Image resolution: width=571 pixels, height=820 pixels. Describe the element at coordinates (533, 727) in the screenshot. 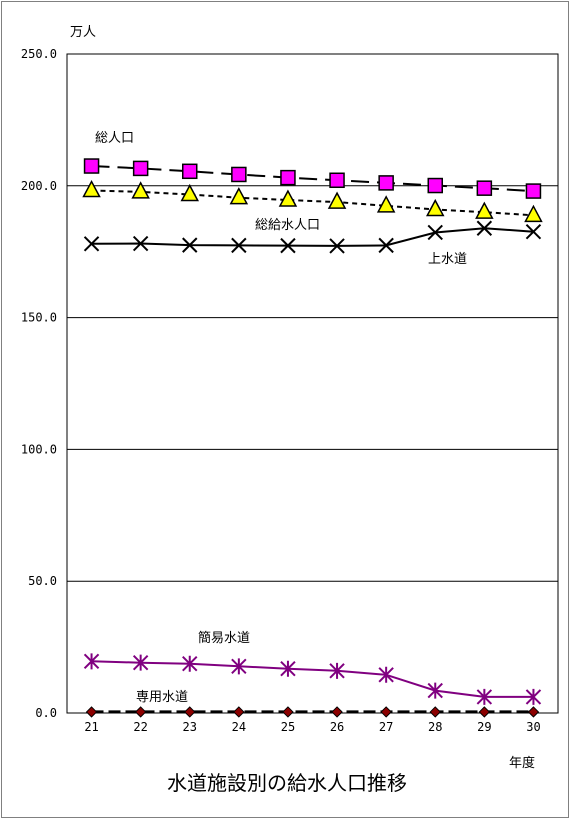

I see `x-tick-label: 30` at that location.